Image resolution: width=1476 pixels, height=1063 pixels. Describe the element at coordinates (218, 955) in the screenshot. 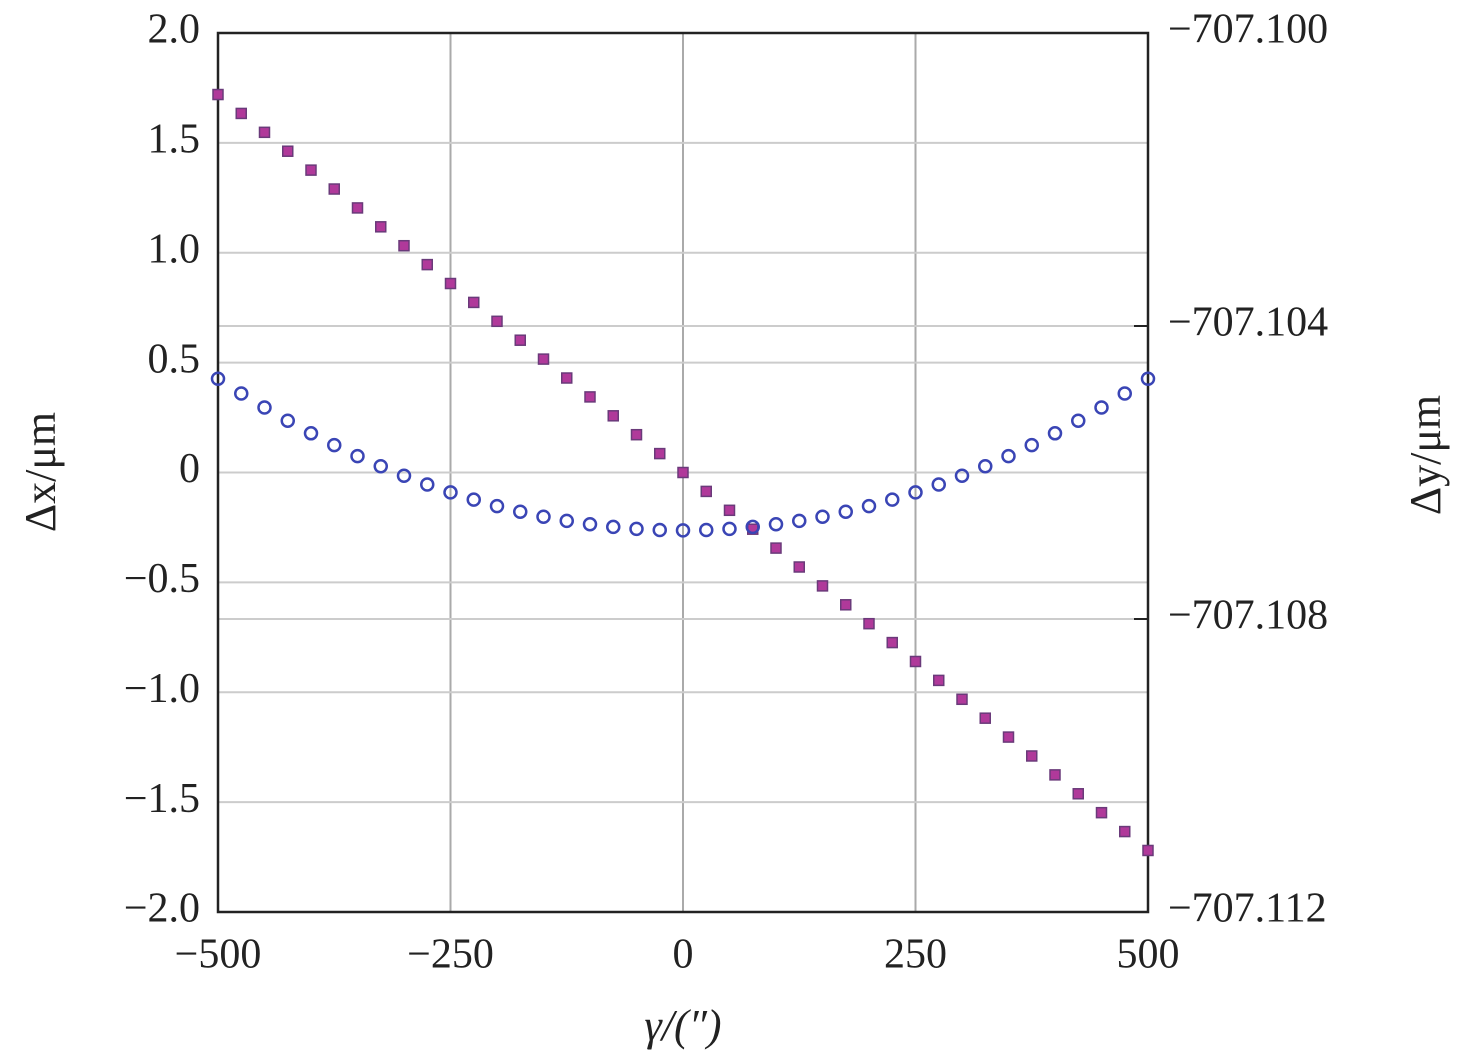

I see `x-tick-label: −500` at that location.